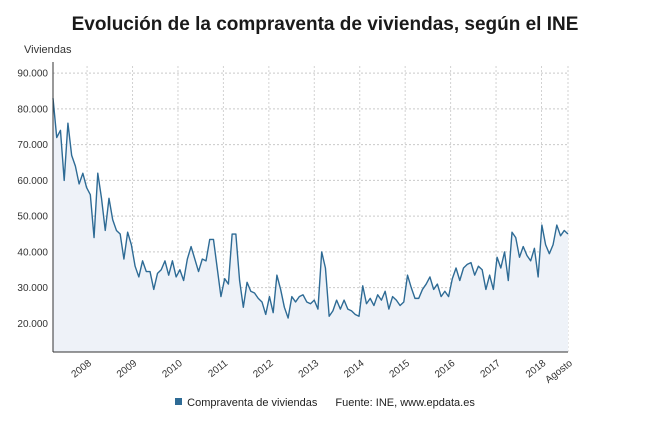 Image resolution: width=650 pixels, height=438 pixels. Describe the element at coordinates (32, 252) in the screenshot. I see `y-tick-label: 40.000` at that location.